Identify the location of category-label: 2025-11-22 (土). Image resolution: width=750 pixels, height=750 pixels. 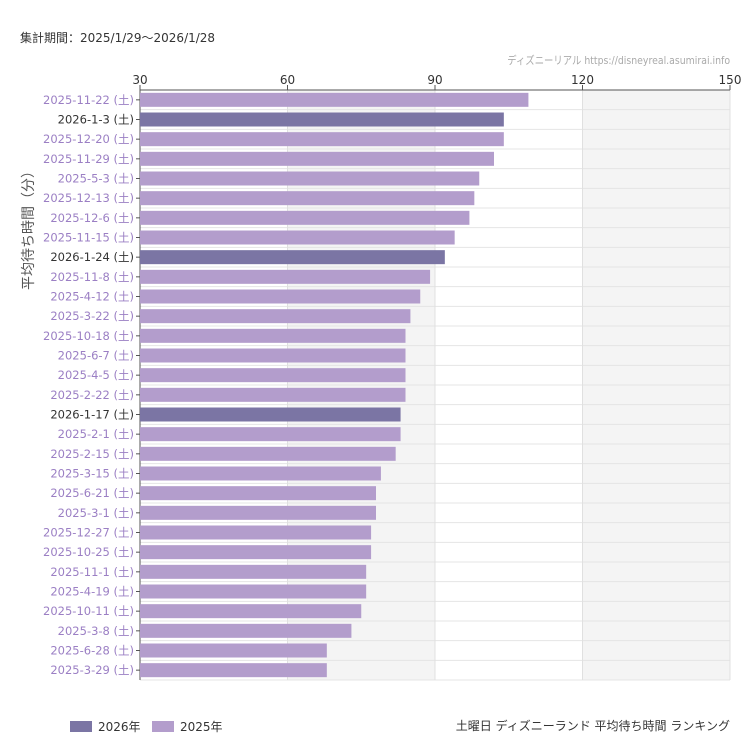
(88, 100).